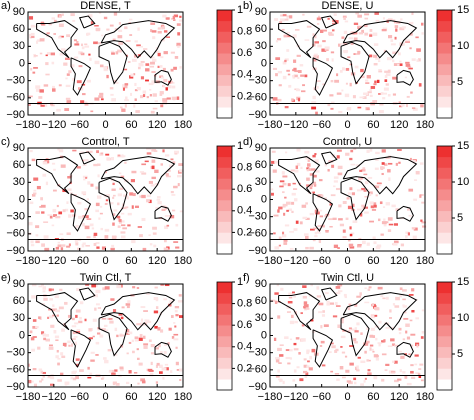 This screenshot has height=420, width=474. Describe the element at coordinates (295, 397) in the screenshot. I see `x-tick-label: −120` at that location.